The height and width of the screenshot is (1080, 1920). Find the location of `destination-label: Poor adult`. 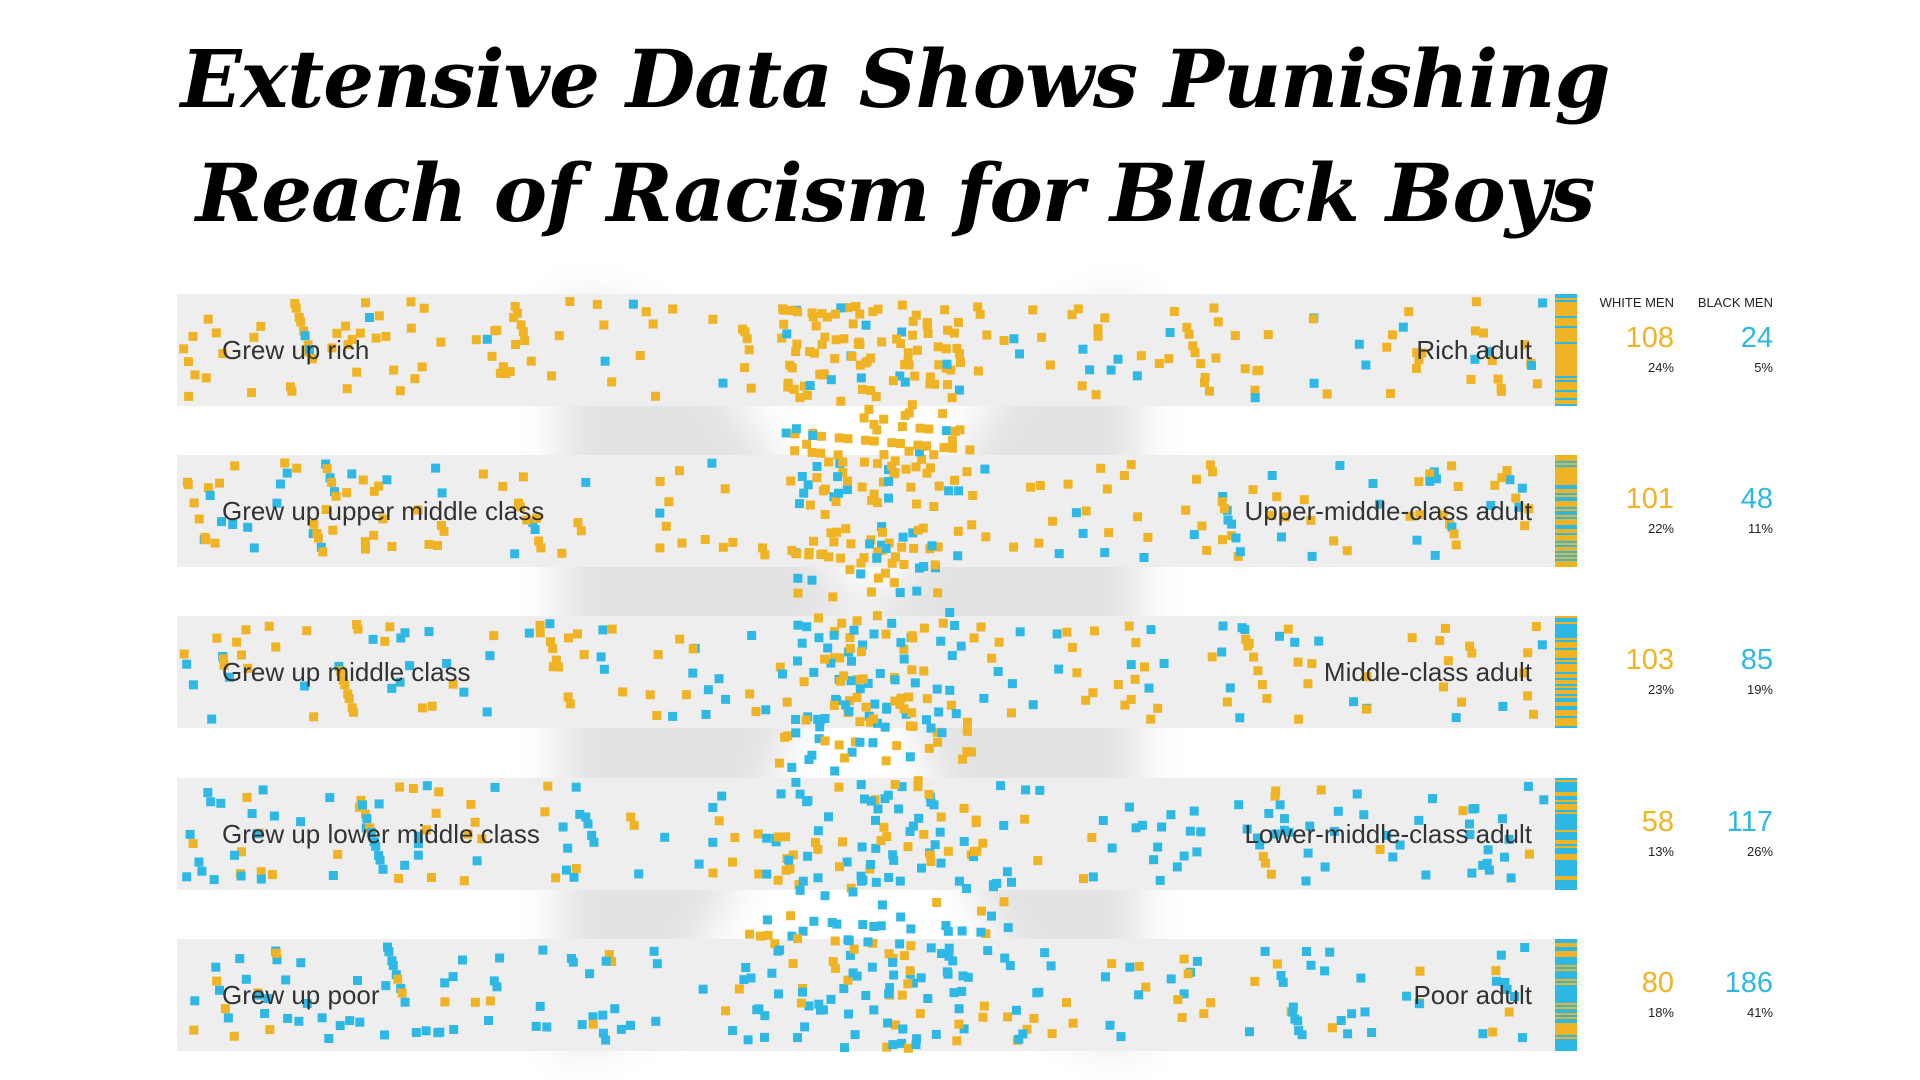

destination-label: Poor adult is located at coordinates (1472, 995).